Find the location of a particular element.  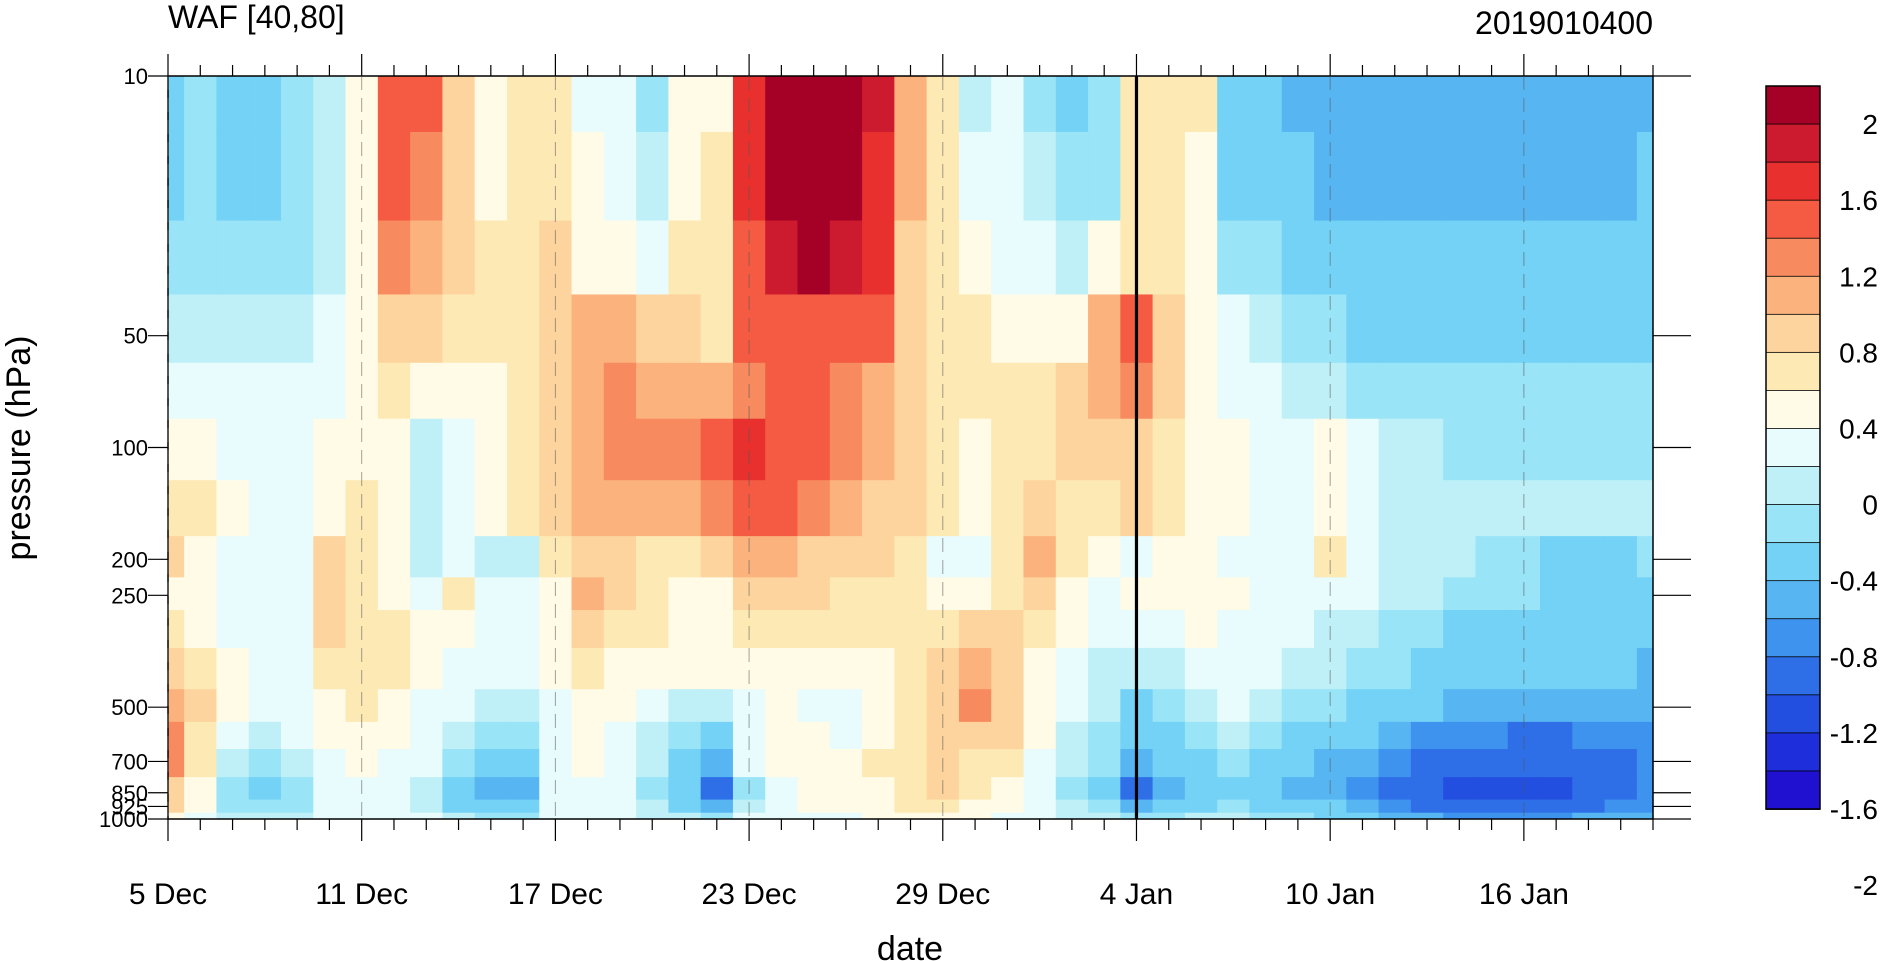

colorbar-label: 1.6 is located at coordinates (1858, 200).